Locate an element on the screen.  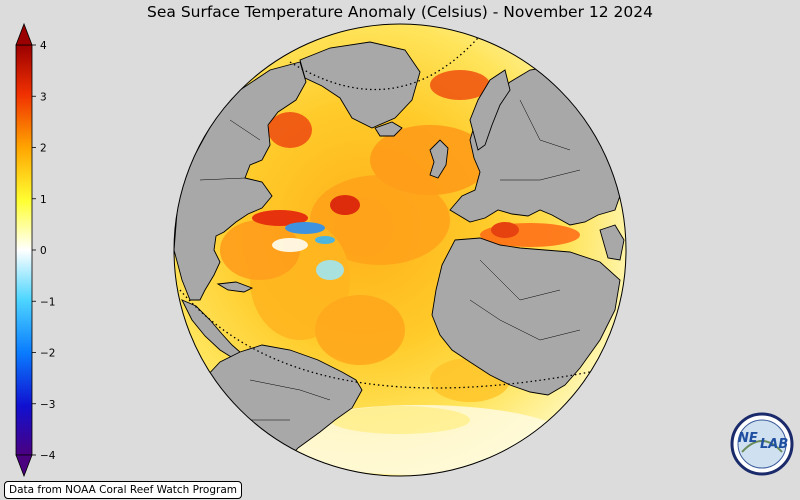
colorbar-tick-label: 2 is located at coordinates (43, 149).